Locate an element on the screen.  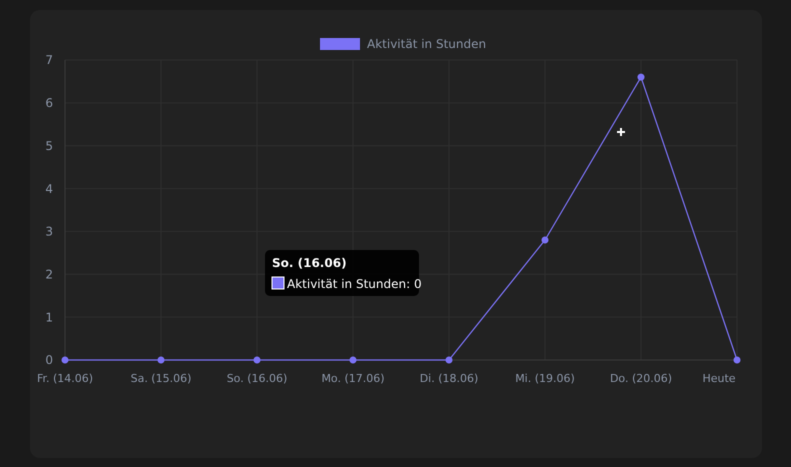
y-tick-label: 3 is located at coordinates (49, 231).